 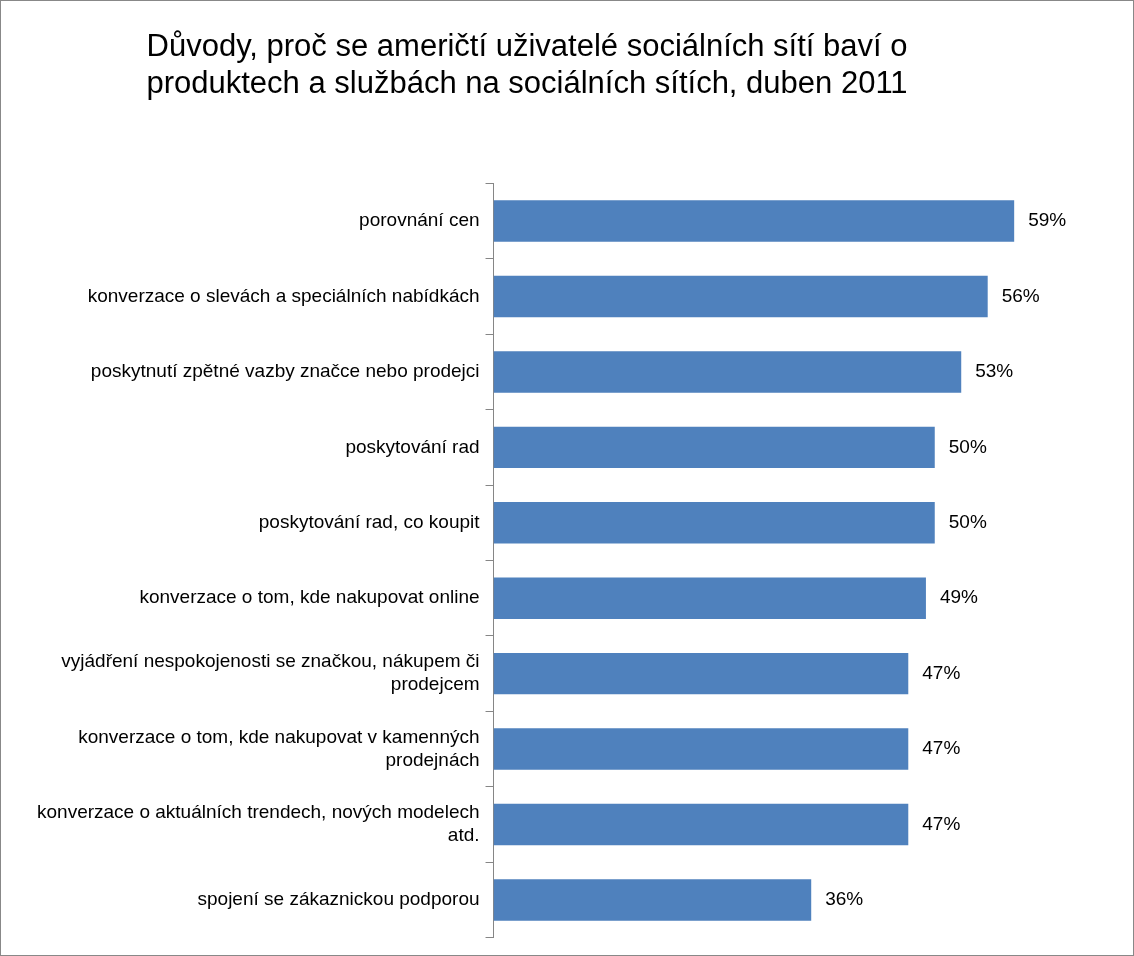 I want to click on data-label: 36%, so click(x=844, y=899).